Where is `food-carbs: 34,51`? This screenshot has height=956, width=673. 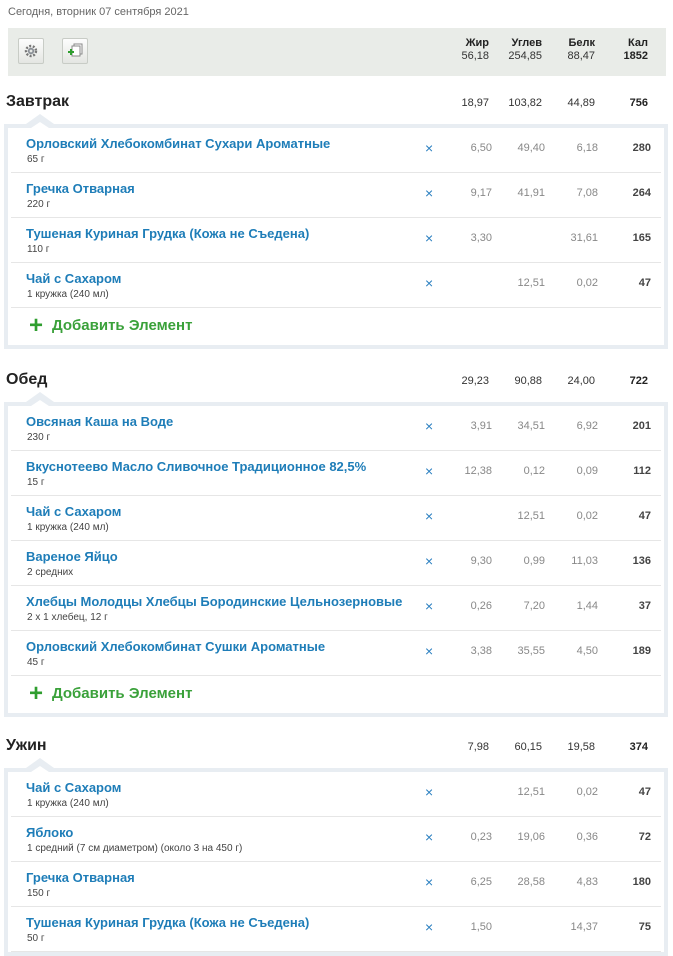 food-carbs: 34,51 is located at coordinates (531, 426).